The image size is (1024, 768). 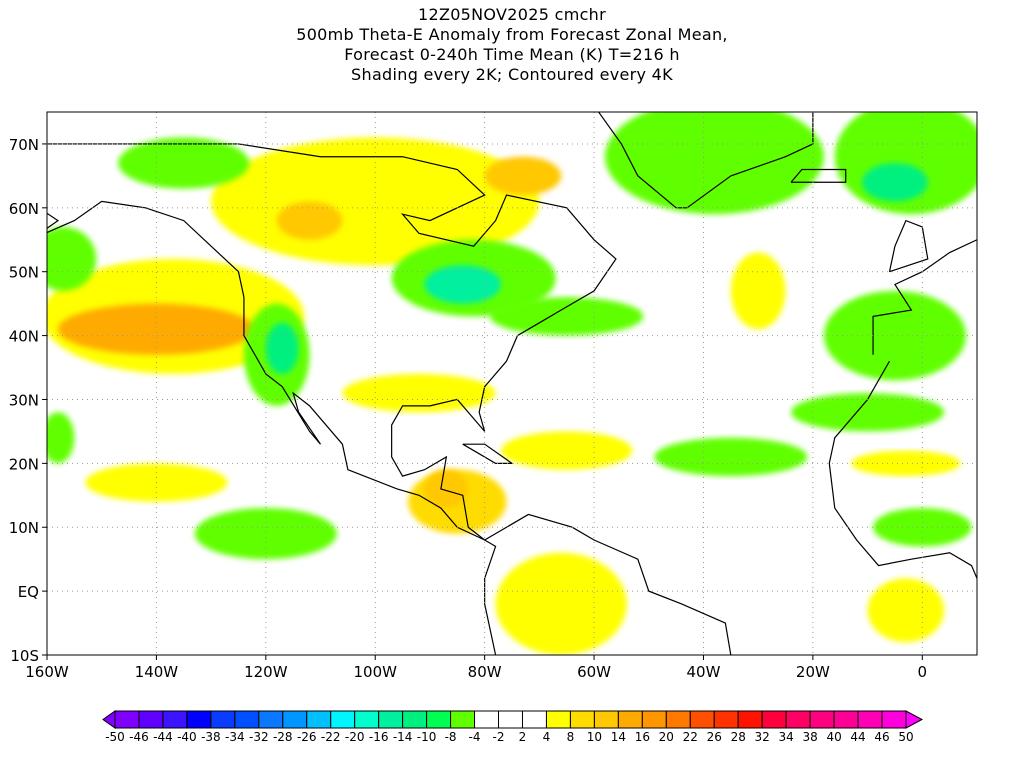 I want to click on colorbar-label: 14, so click(x=618, y=737).